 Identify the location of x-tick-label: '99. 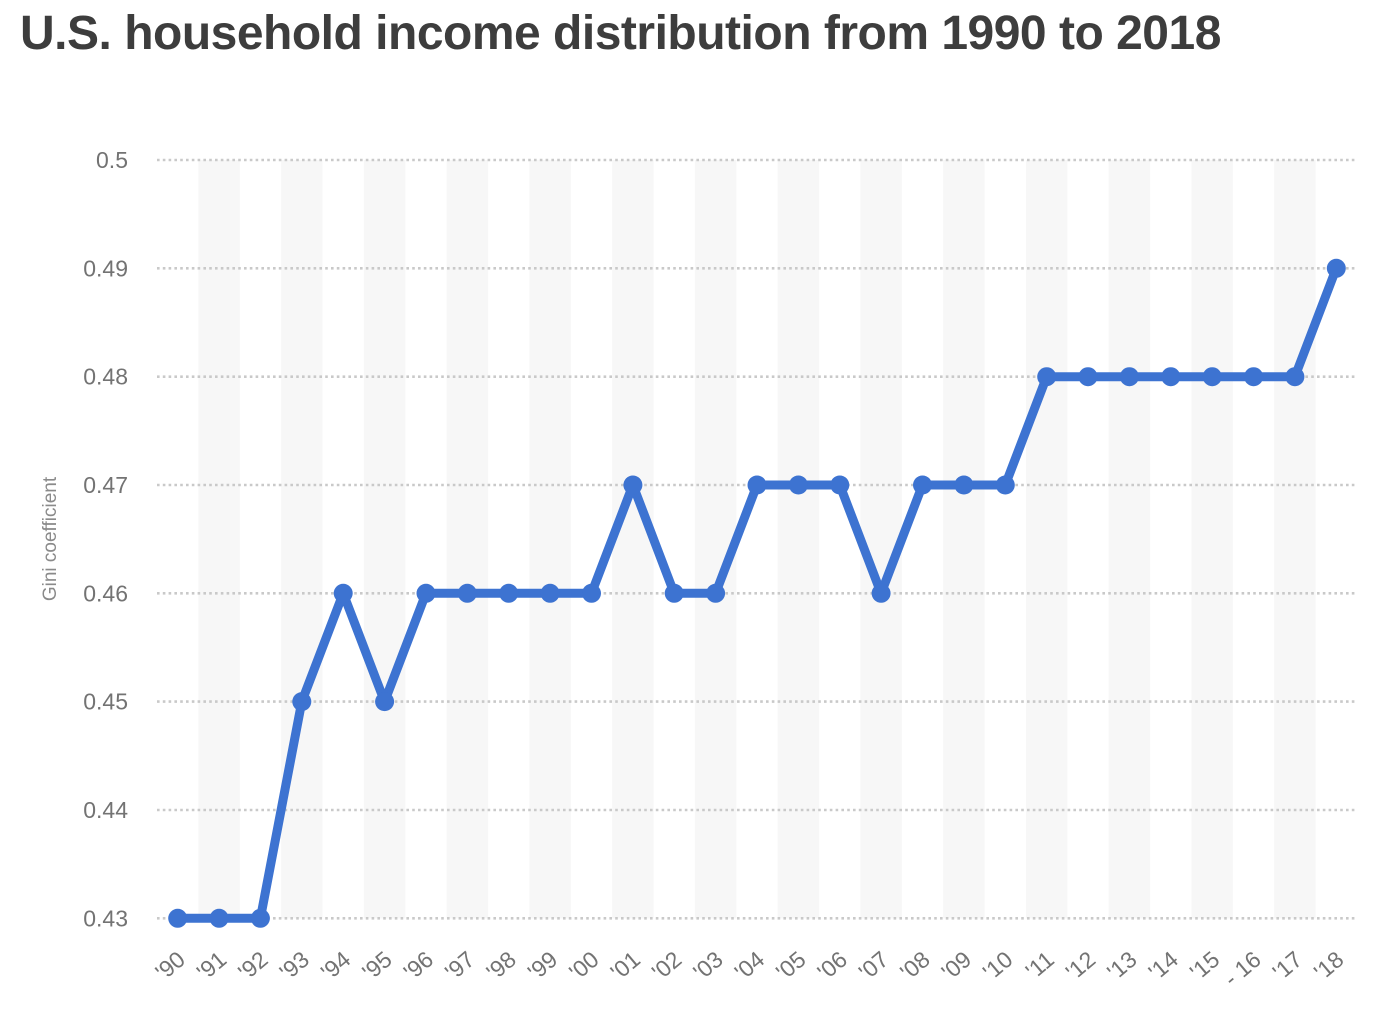
(543, 965).